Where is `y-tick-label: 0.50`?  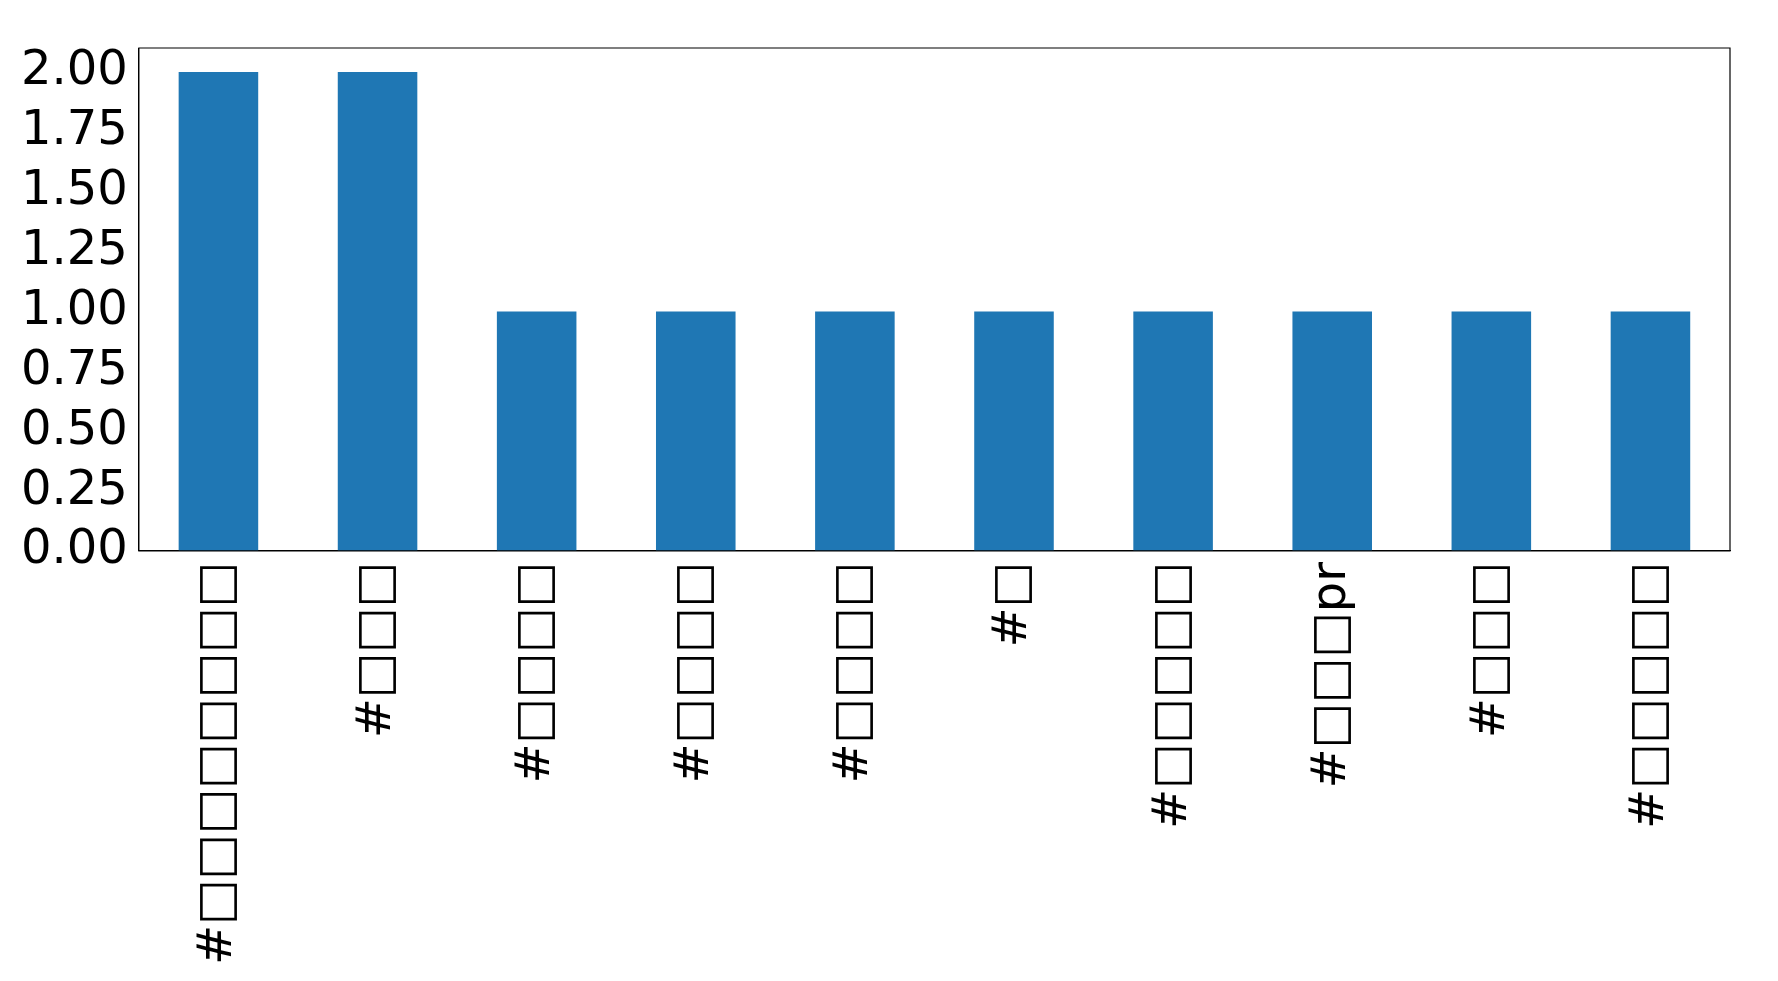 y-tick-label: 0.50 is located at coordinates (74, 426).